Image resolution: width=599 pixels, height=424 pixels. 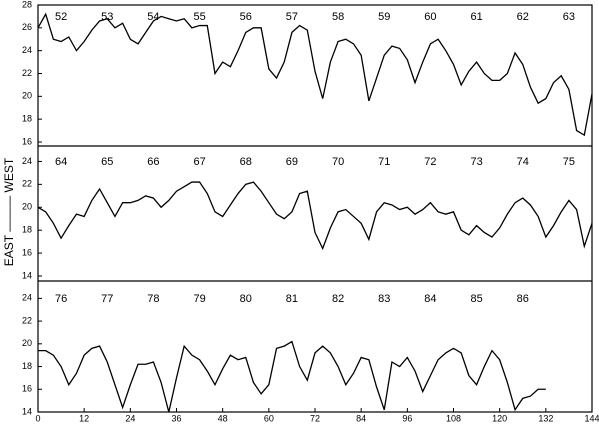 I want to click on year-label: 62, so click(x=523, y=17).